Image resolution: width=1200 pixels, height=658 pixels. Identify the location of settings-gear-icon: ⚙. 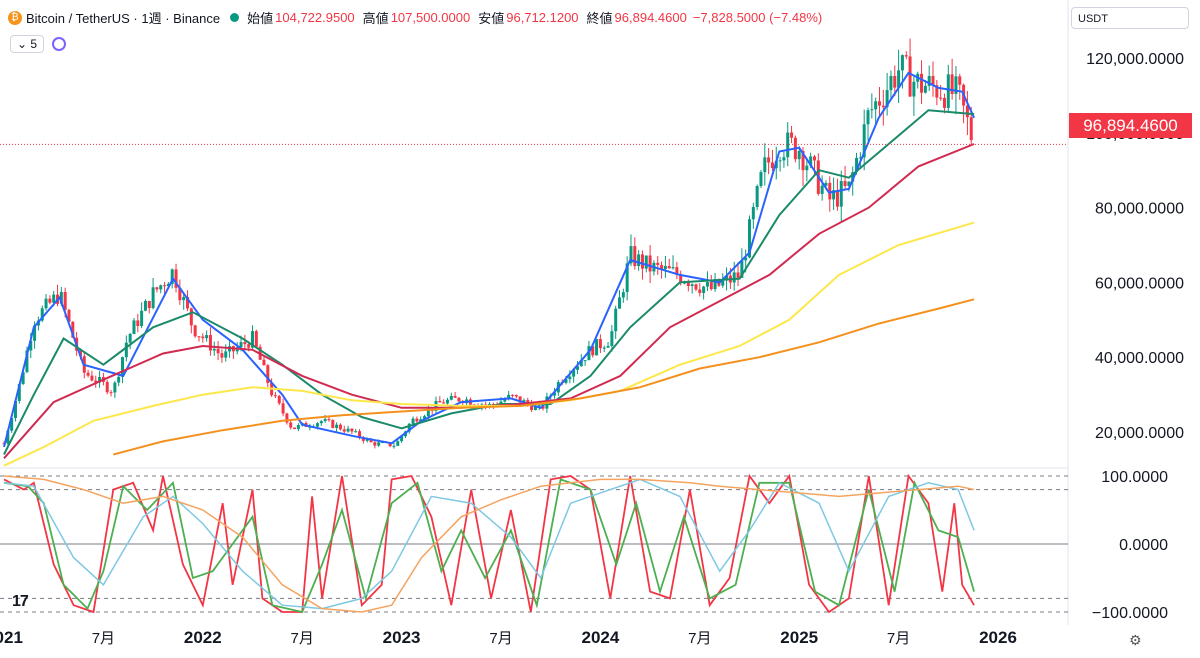
(1135, 640).